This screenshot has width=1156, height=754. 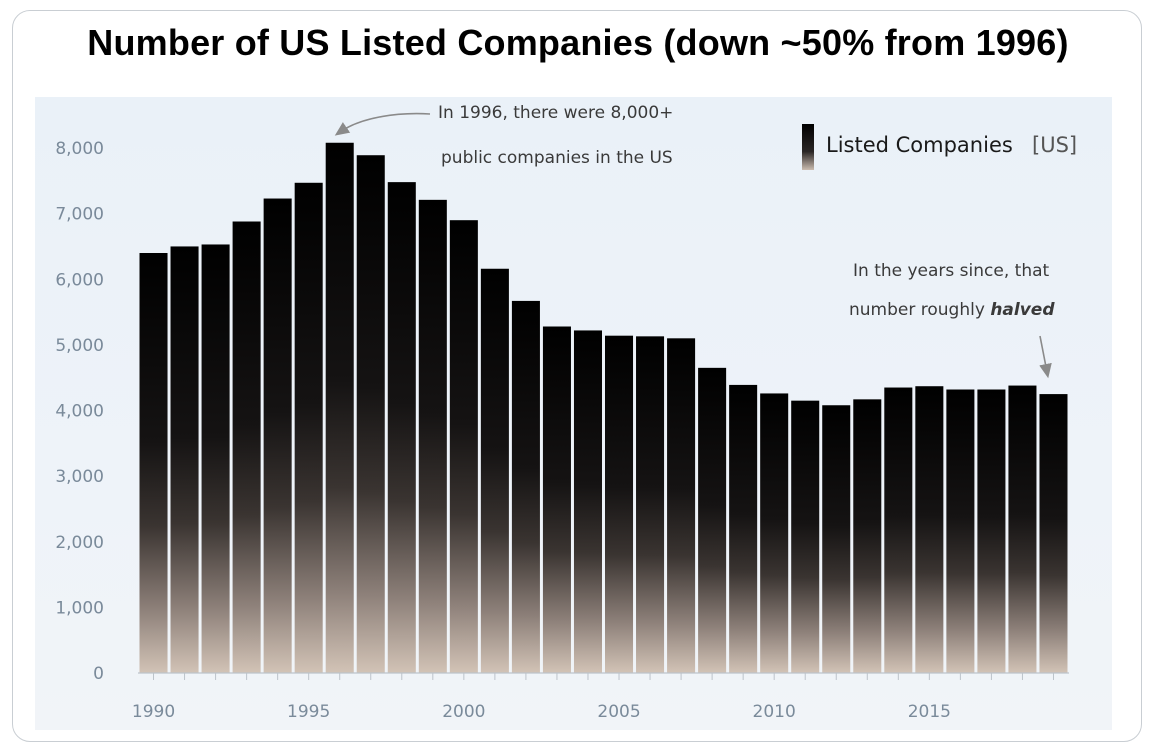 What do you see at coordinates (463, 712) in the screenshot?
I see `x-tick-label: 2000` at bounding box center [463, 712].